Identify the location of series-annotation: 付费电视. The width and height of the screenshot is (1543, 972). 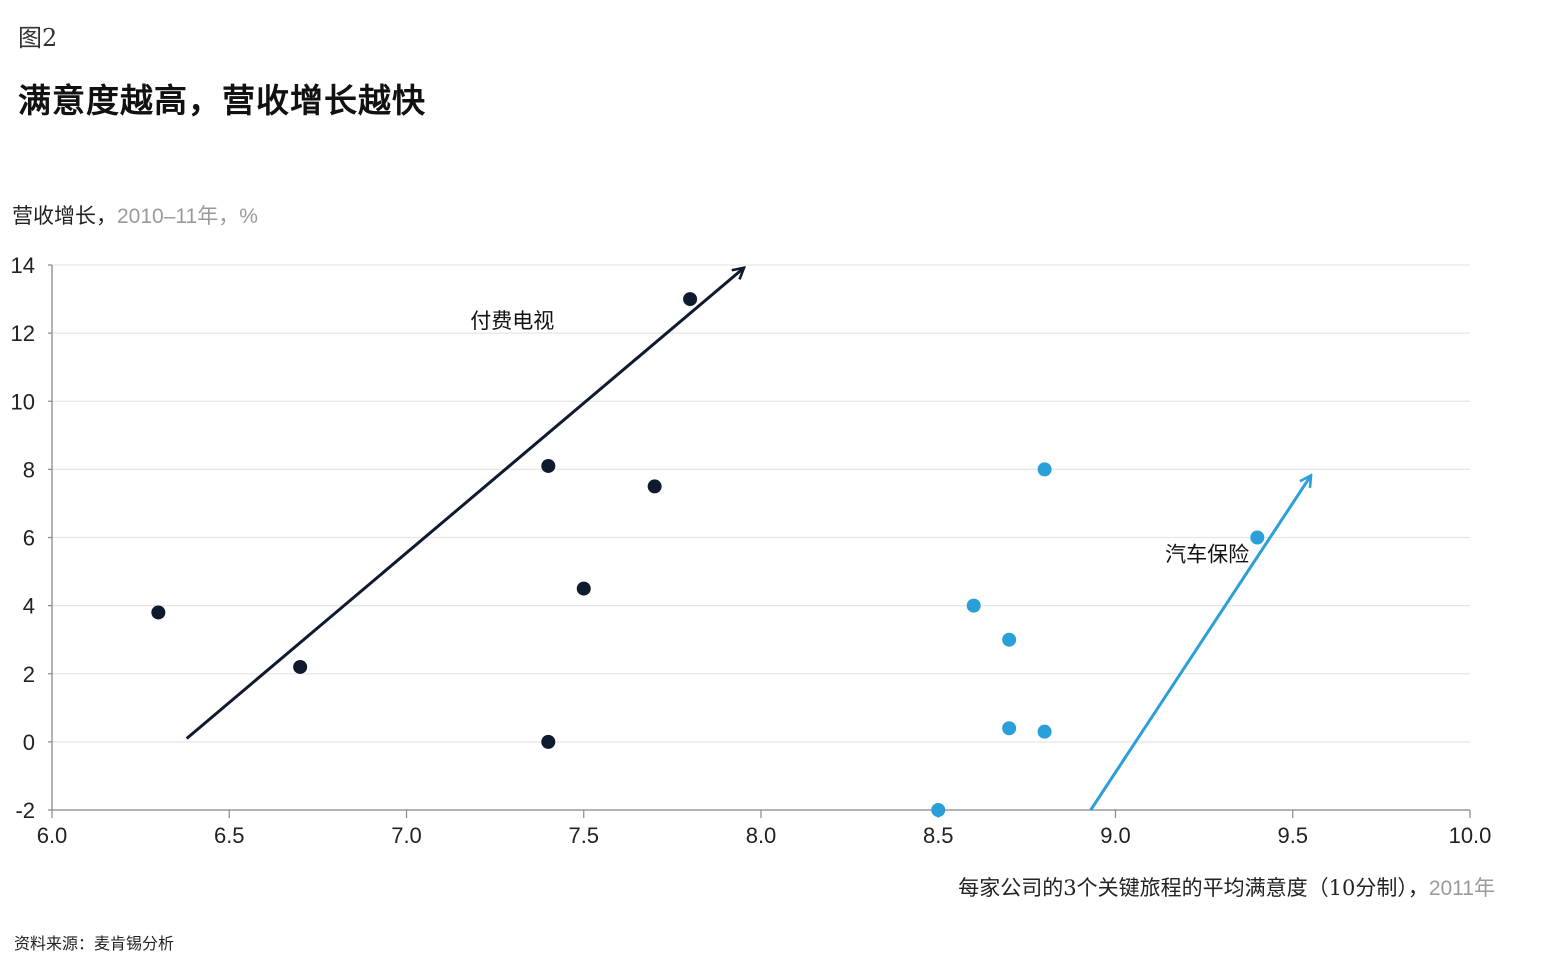
(512, 321).